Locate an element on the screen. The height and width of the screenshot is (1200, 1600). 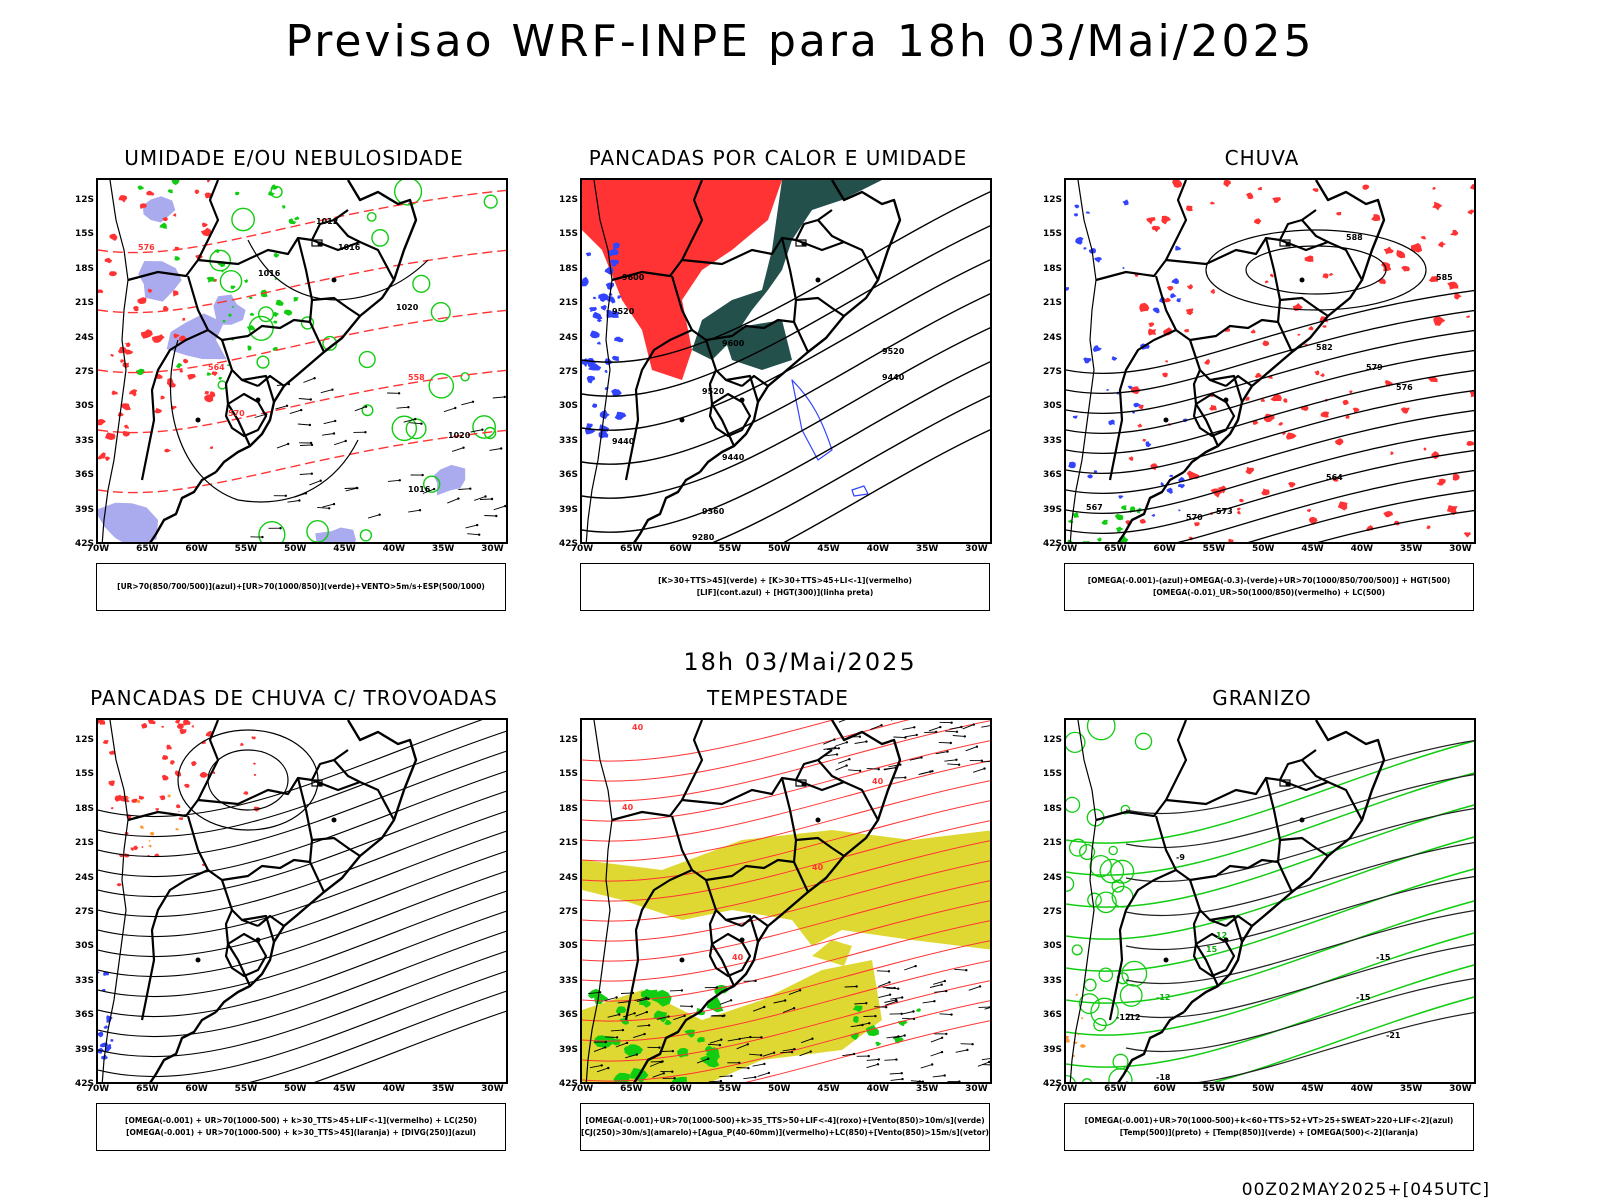
lon-tick-label: 30W is located at coordinates (976, 1089).